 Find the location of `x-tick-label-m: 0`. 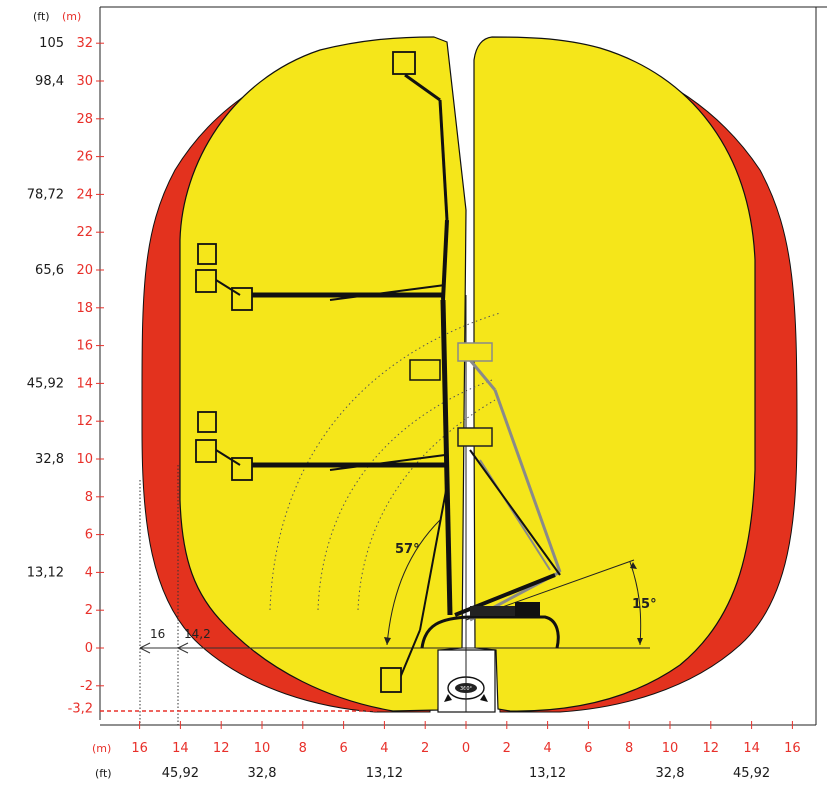

x-tick-label-m: 0 is located at coordinates (466, 748).